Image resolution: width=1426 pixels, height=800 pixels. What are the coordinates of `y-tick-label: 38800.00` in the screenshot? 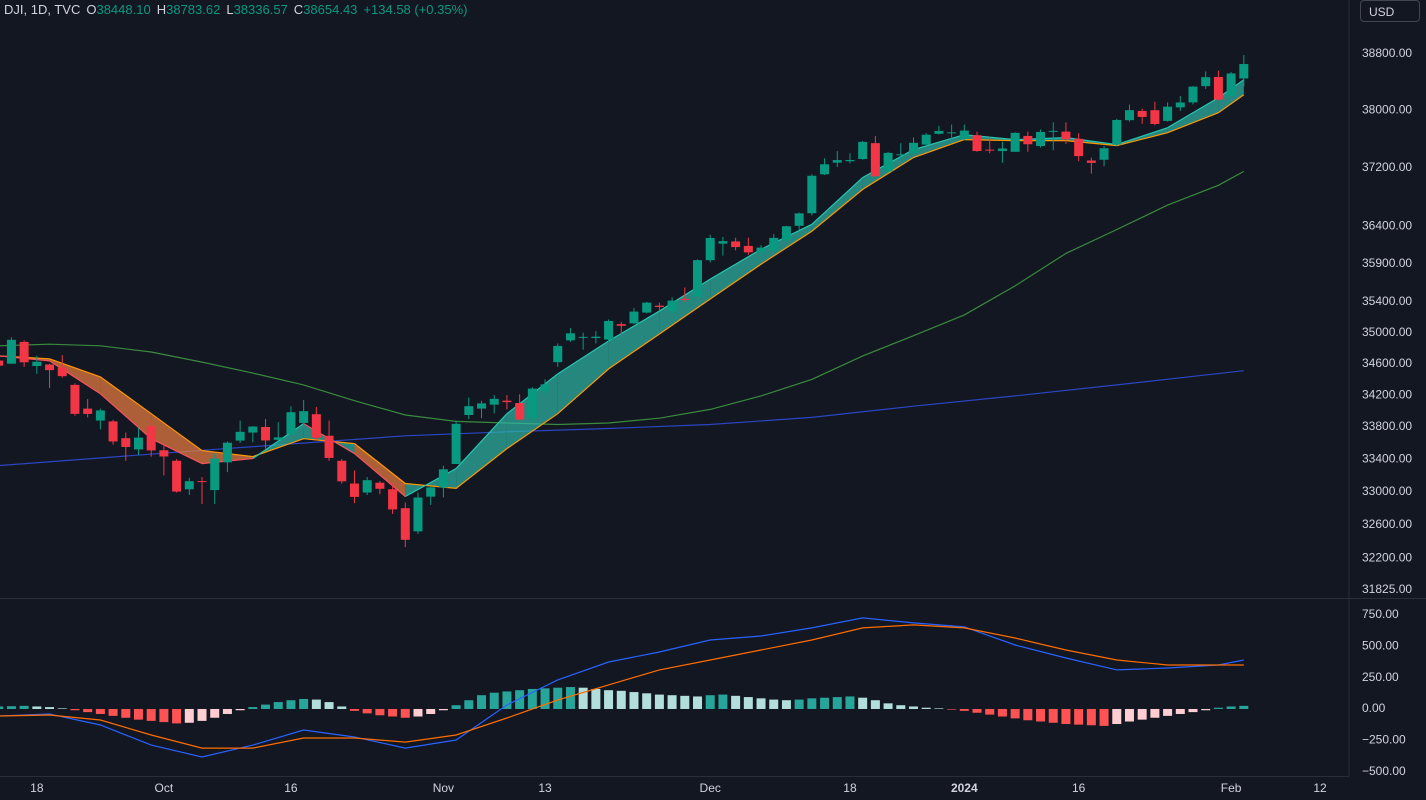 It's located at (1387, 53).